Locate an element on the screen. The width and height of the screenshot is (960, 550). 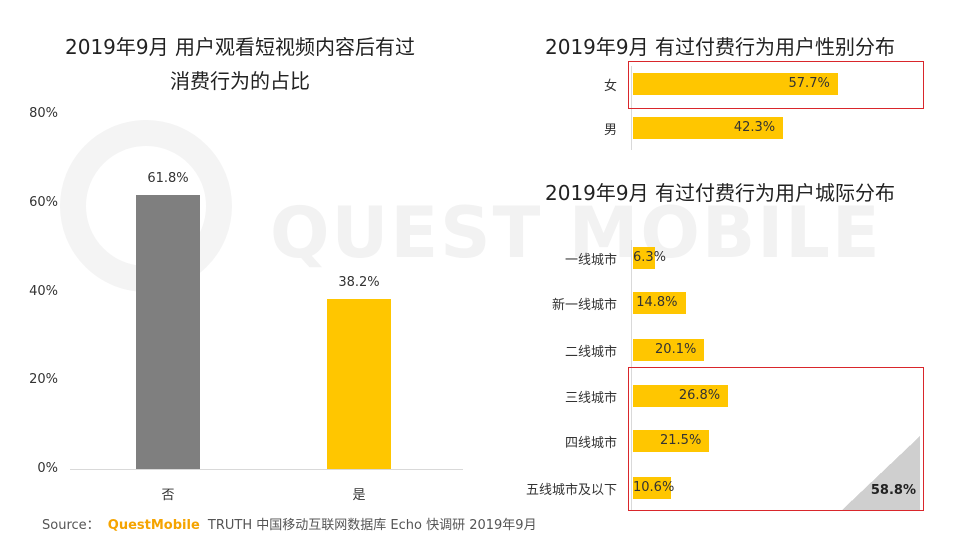
watermark-text: QUEST MOBILE is located at coordinates (576, 233).